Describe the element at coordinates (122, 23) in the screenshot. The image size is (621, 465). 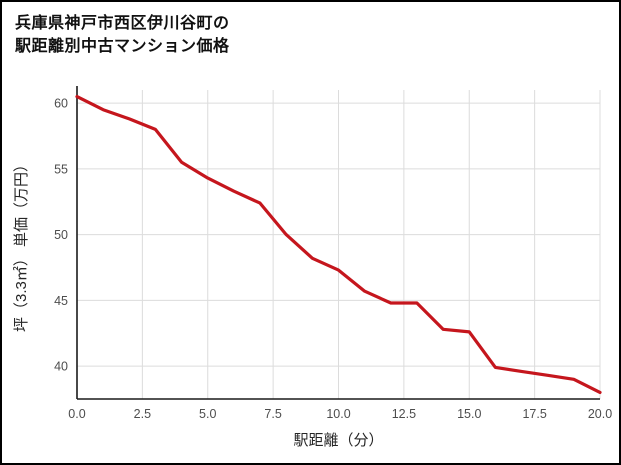
I see `chart-title-line1: 兵庫県神戸市西区伊川谷町の` at that location.